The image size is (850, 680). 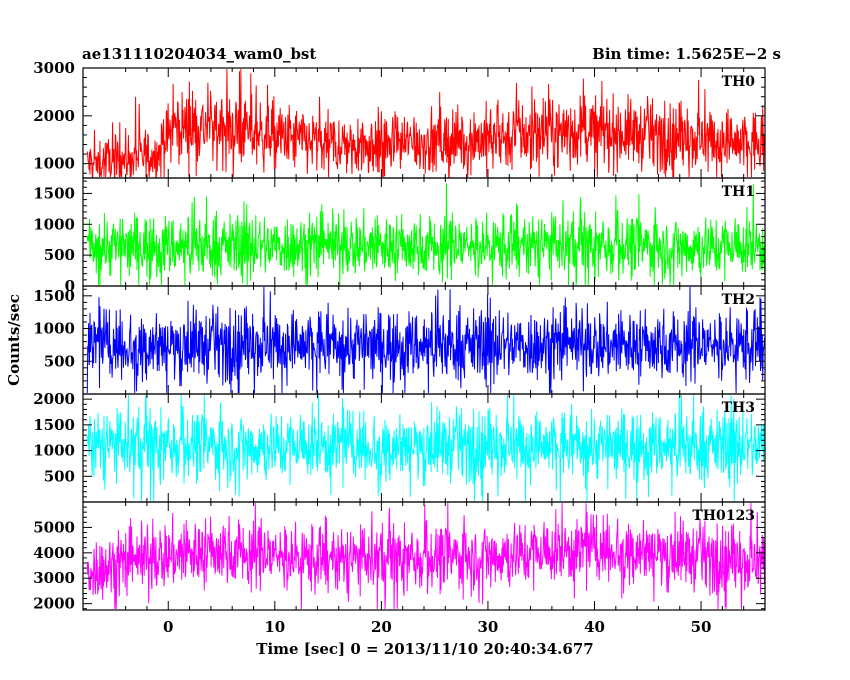 What do you see at coordinates (594, 627) in the screenshot?
I see `x-tick-label: 40` at bounding box center [594, 627].